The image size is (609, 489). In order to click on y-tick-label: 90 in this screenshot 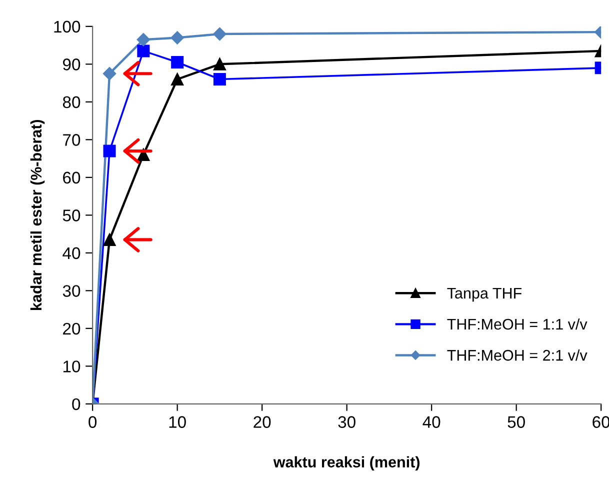, I will do `click(71, 64)`.